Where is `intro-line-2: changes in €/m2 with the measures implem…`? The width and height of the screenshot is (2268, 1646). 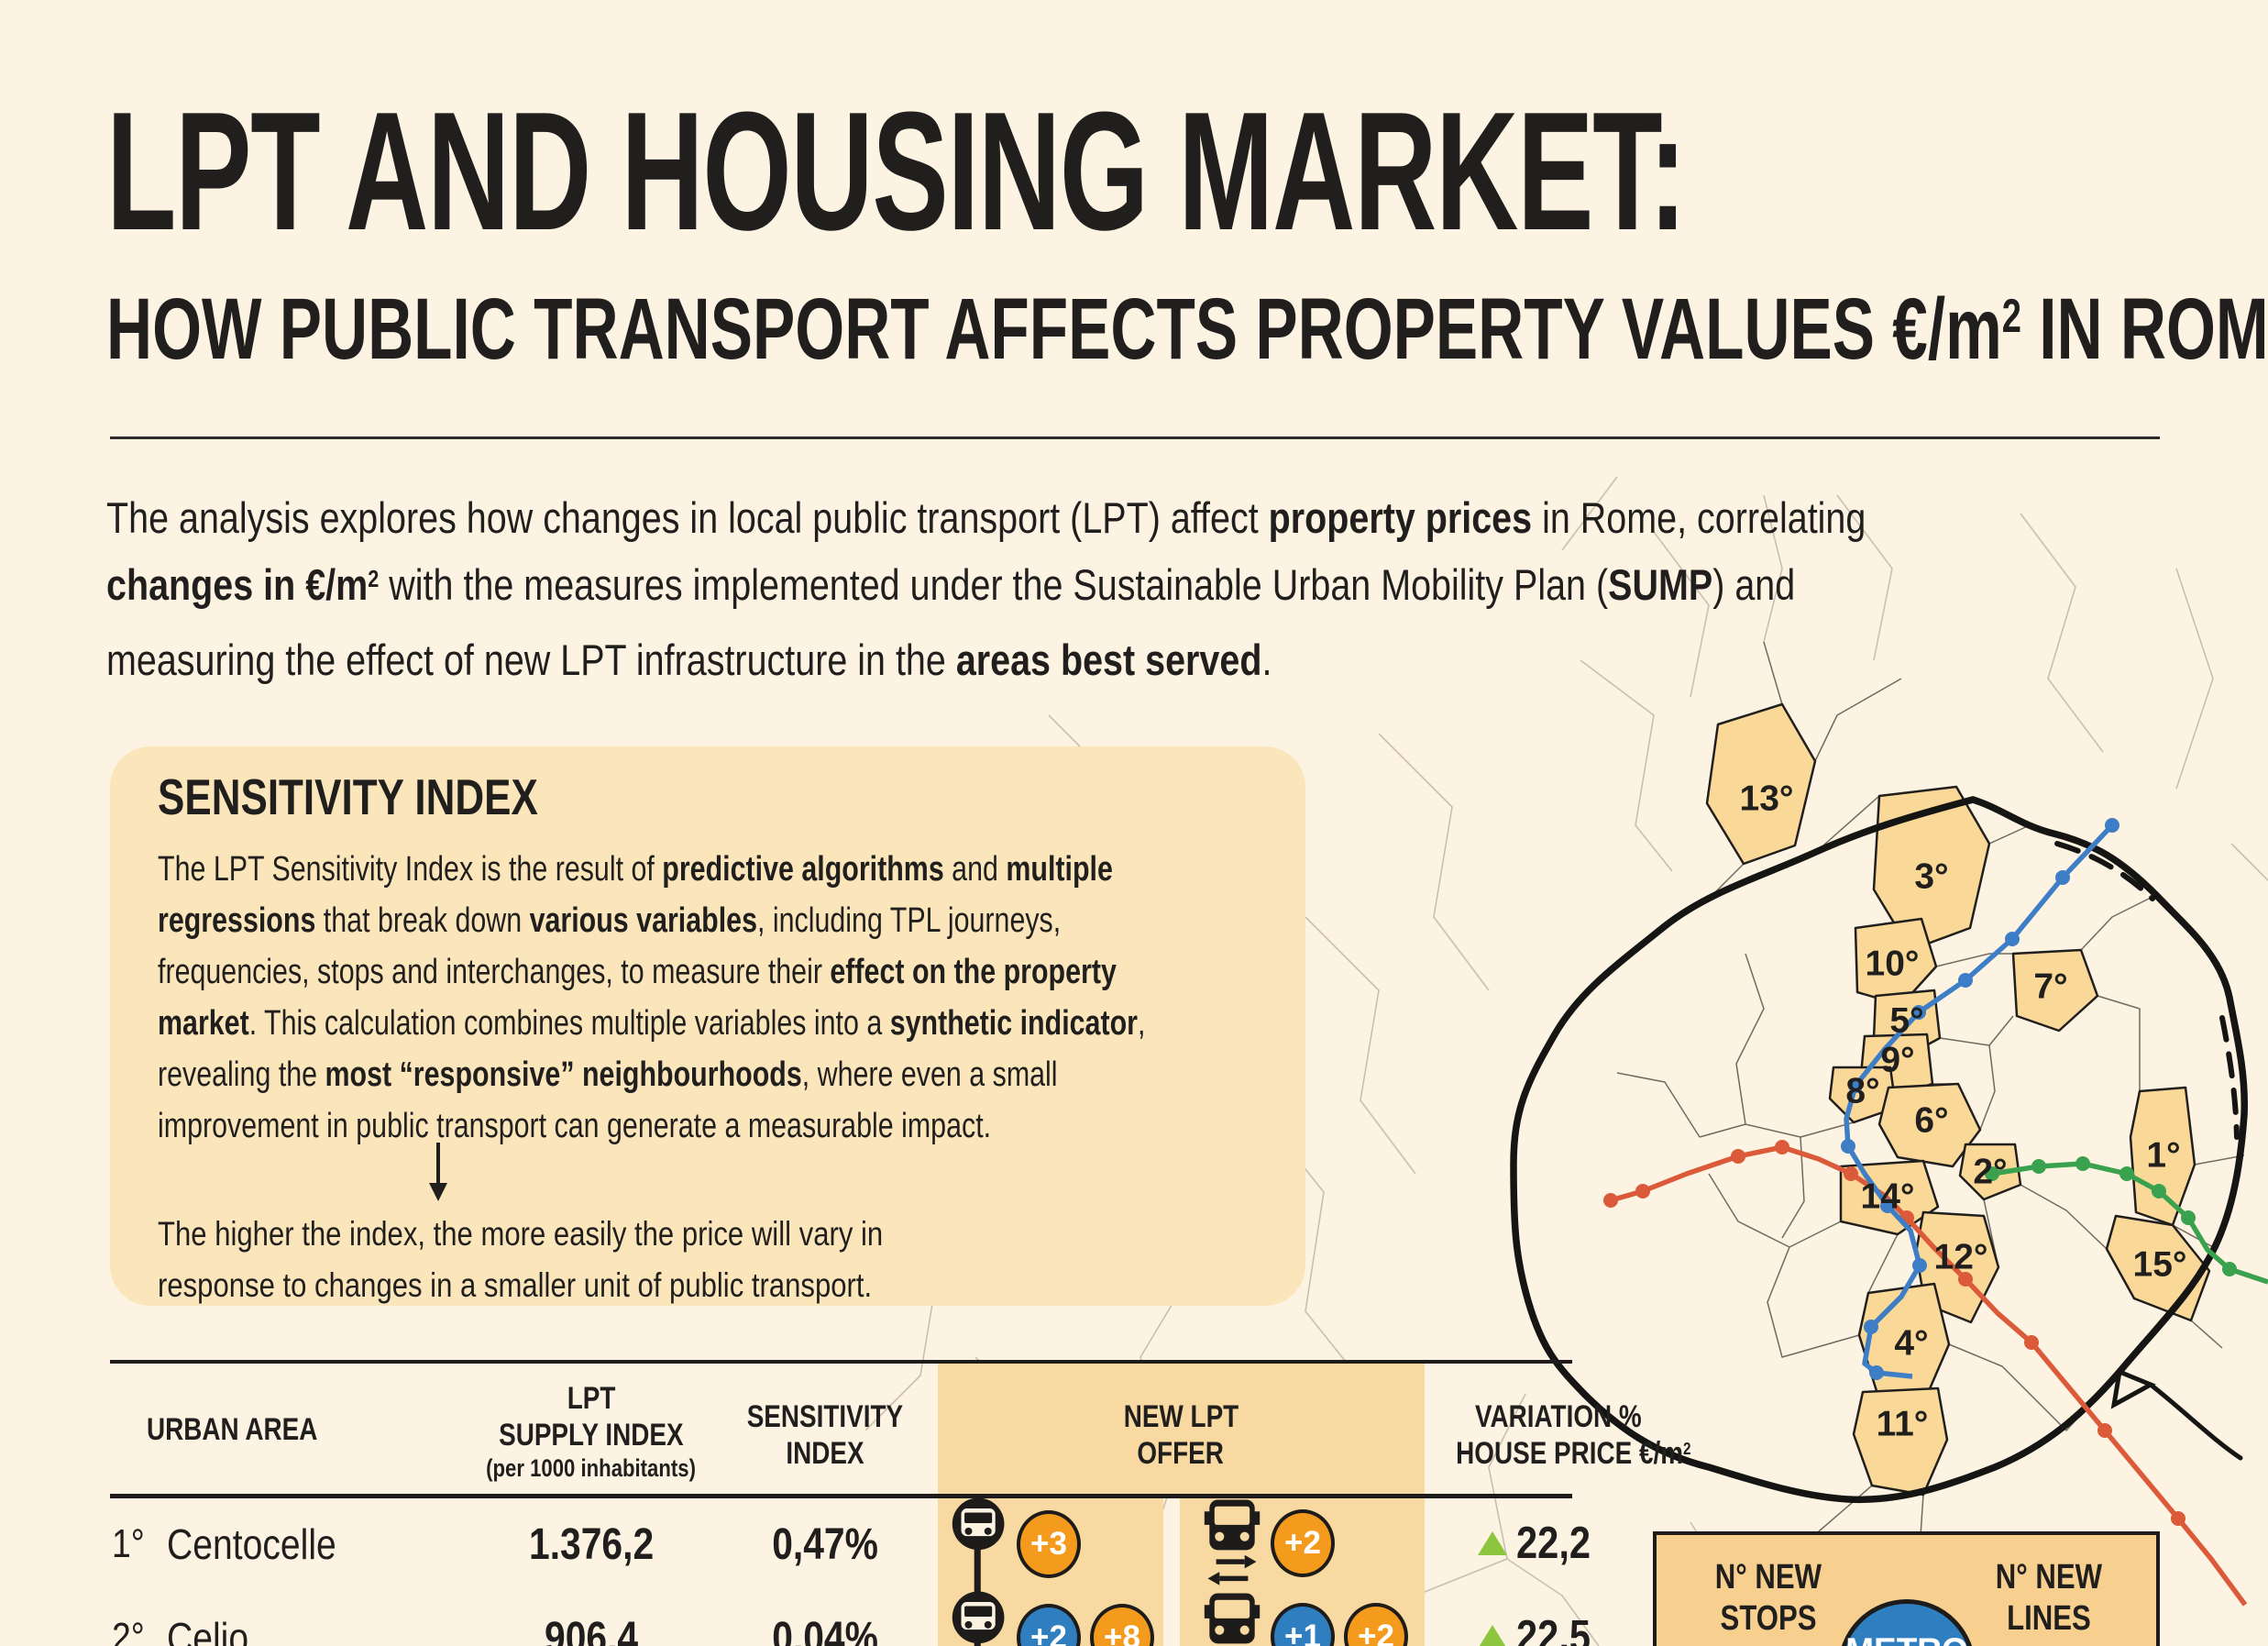
intro-line-2: changes in €/m2 with the measures implem… is located at coordinates (951, 585).